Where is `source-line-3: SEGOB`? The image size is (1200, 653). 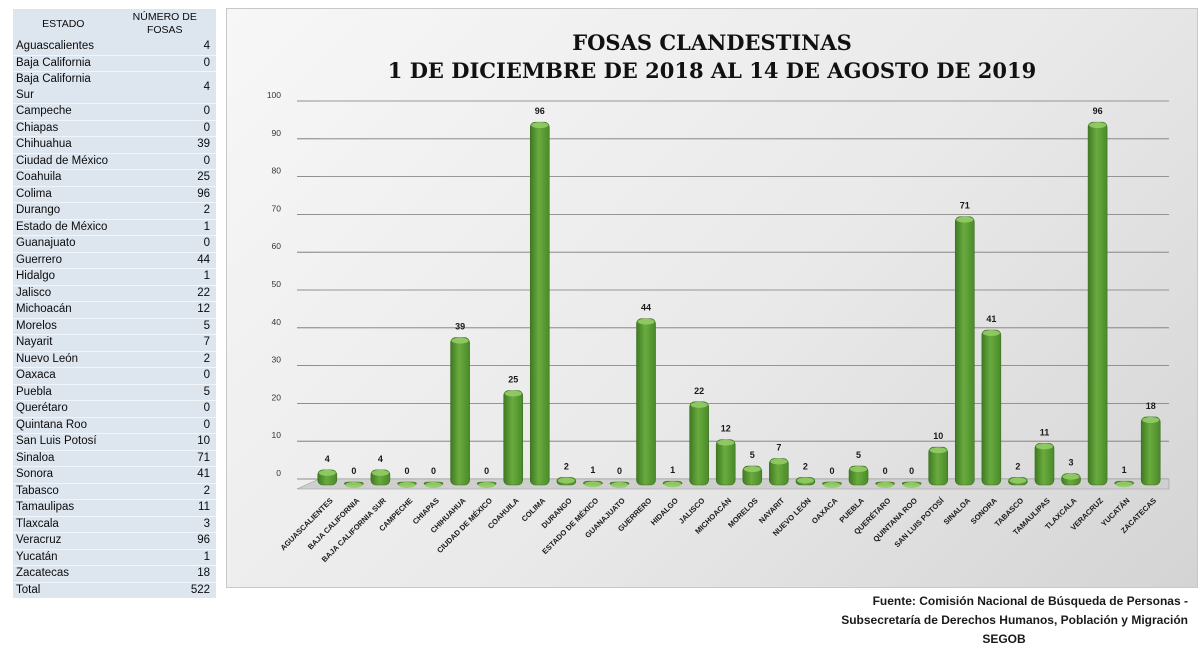
source-line-3: SEGOB is located at coordinates (1004, 639).